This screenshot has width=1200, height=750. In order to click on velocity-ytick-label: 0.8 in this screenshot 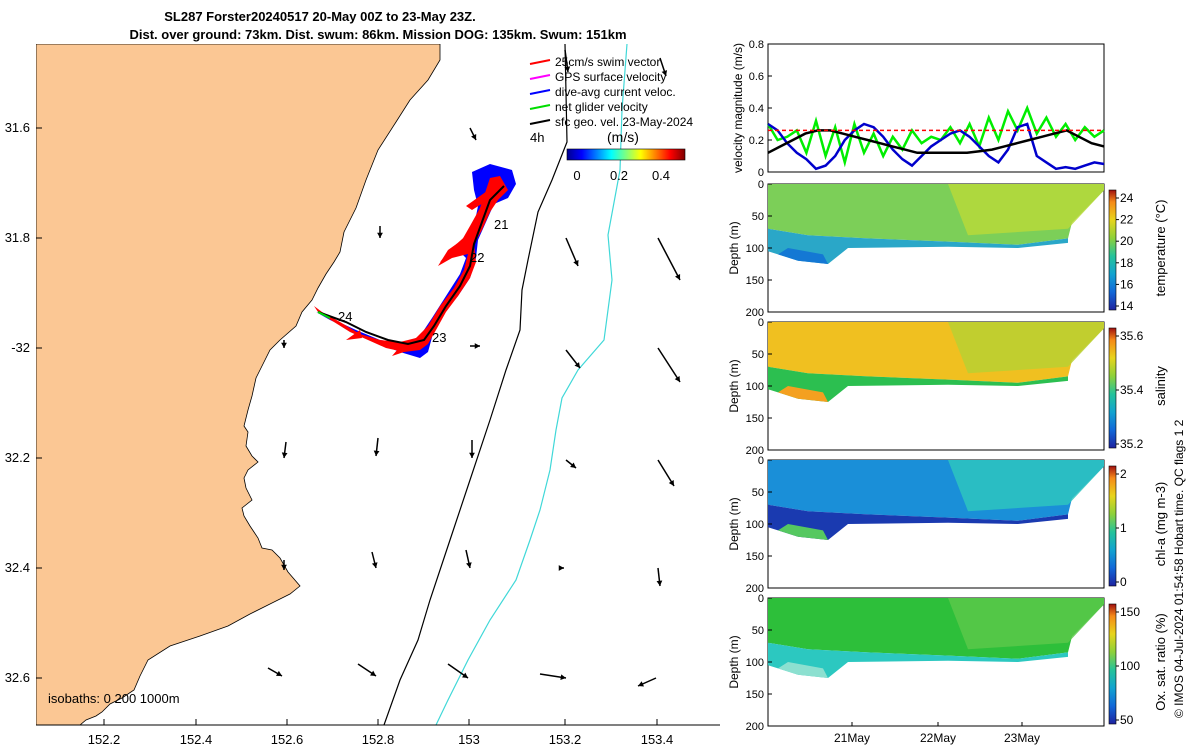, I will do `click(756, 45)`.